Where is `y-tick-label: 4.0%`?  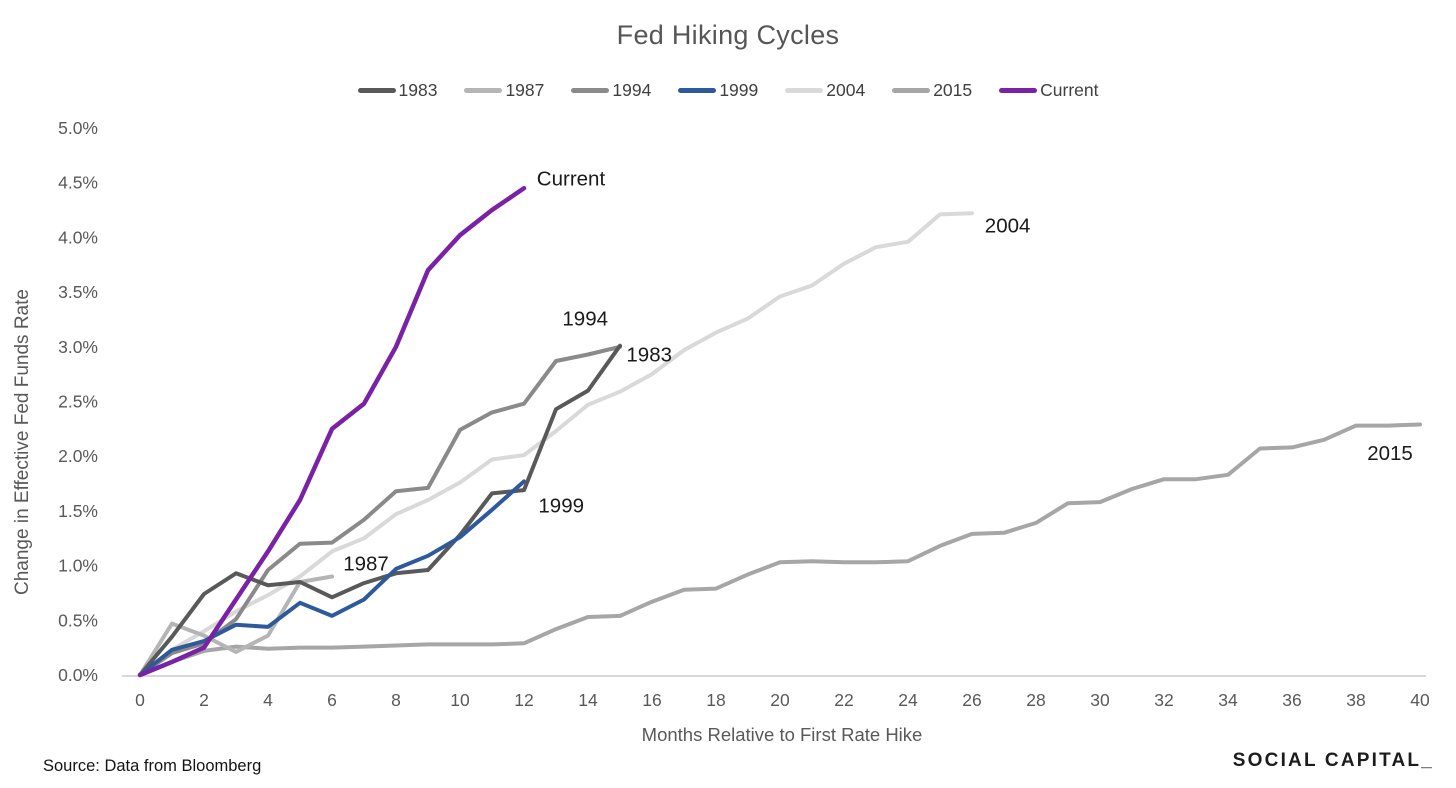 y-tick-label: 4.0% is located at coordinates (78, 237).